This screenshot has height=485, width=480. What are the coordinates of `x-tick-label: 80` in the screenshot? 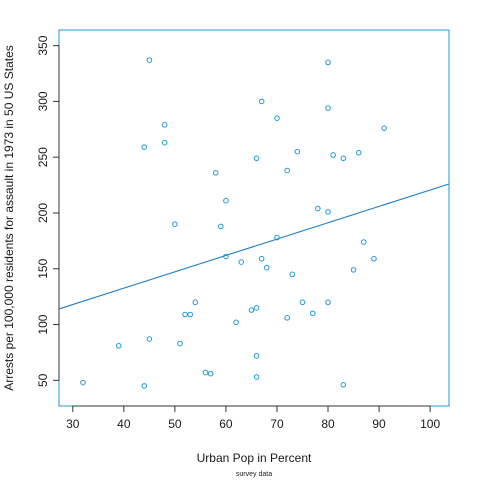 It's located at (328, 424).